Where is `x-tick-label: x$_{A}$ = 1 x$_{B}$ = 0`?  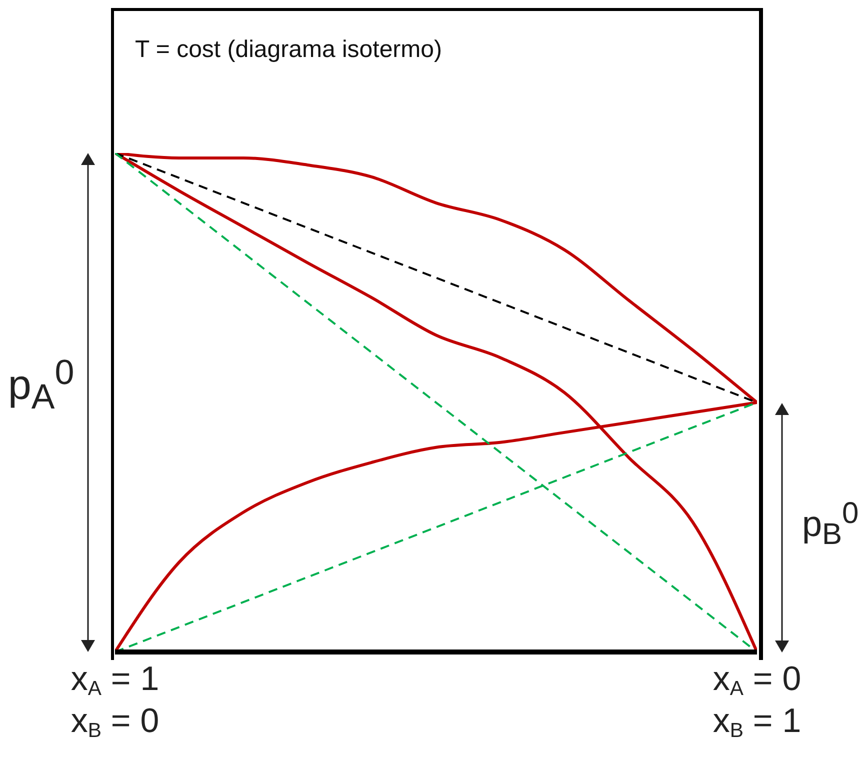
x-tick-label: x$_{A}$ = 1 x$_{B}$ = 0 is located at coordinates (115, 701).